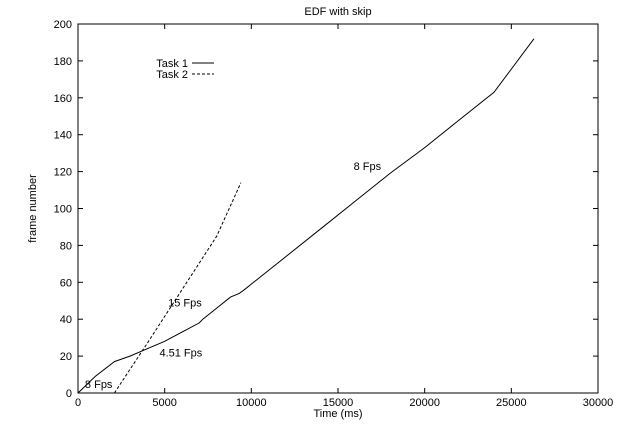 This screenshot has width=618, height=425. I want to click on x-tick-label: 10000, so click(251, 403).